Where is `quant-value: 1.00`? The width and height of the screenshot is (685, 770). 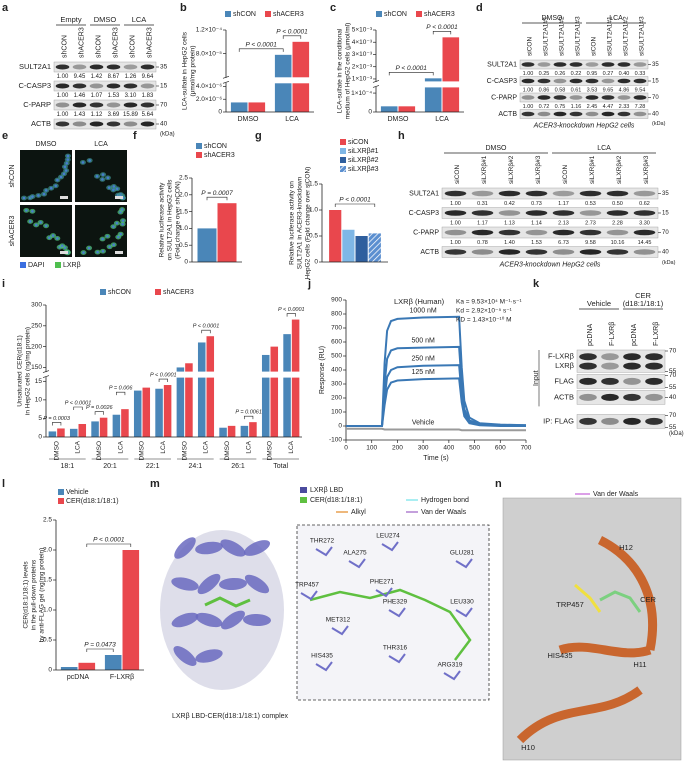
quant-value: 1.00 is located at coordinates (63, 96).